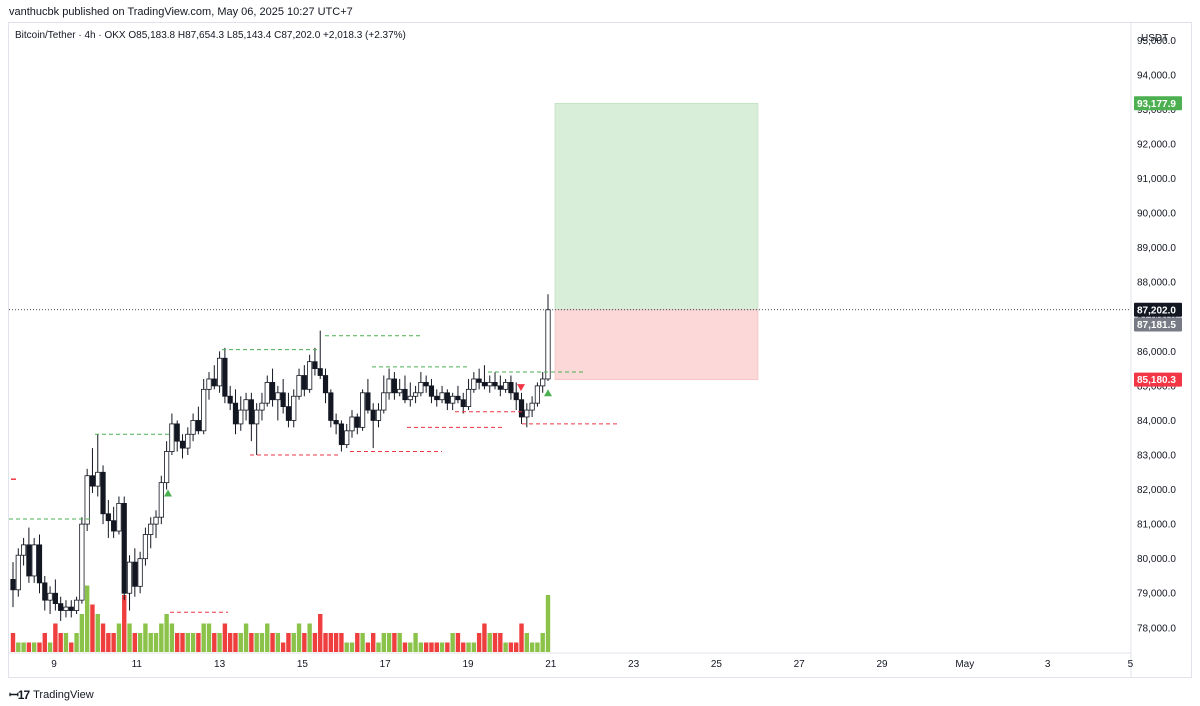 The height and width of the screenshot is (706, 1200). I want to click on y-tick-label: 85,000.0, so click(1156, 386).